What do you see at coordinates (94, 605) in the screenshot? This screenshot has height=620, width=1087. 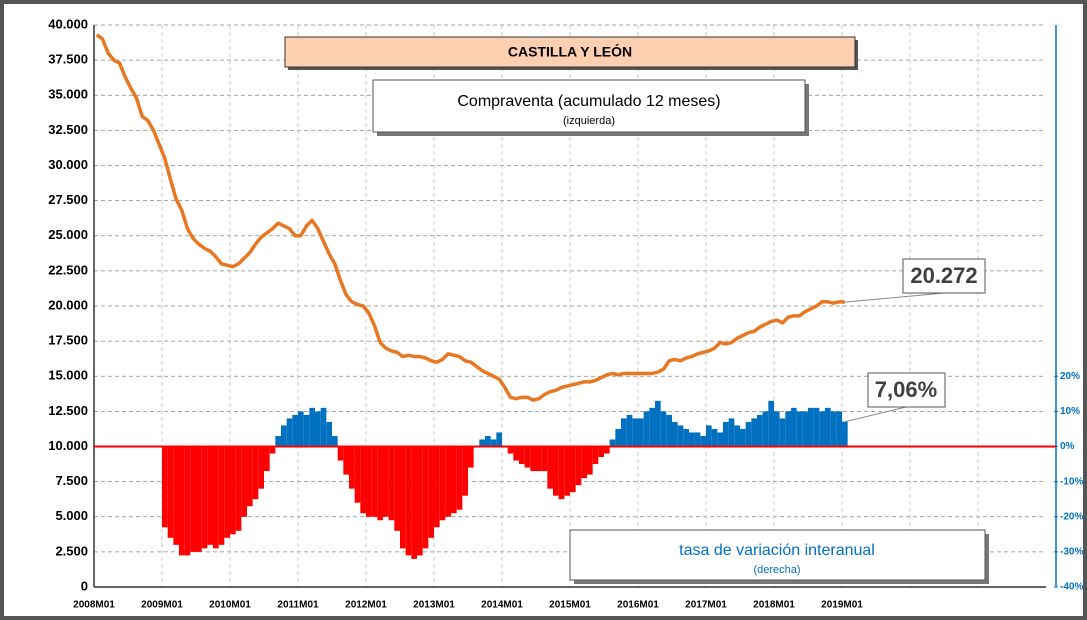 I see `x-tick-label: 2008M01` at bounding box center [94, 605].